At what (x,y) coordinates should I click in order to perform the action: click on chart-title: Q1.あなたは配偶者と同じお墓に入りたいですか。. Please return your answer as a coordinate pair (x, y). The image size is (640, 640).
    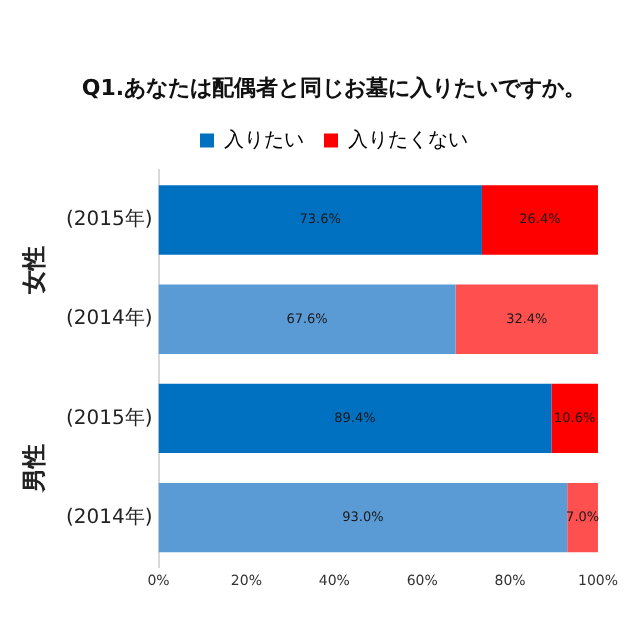
    Looking at the image, I should click on (334, 87).